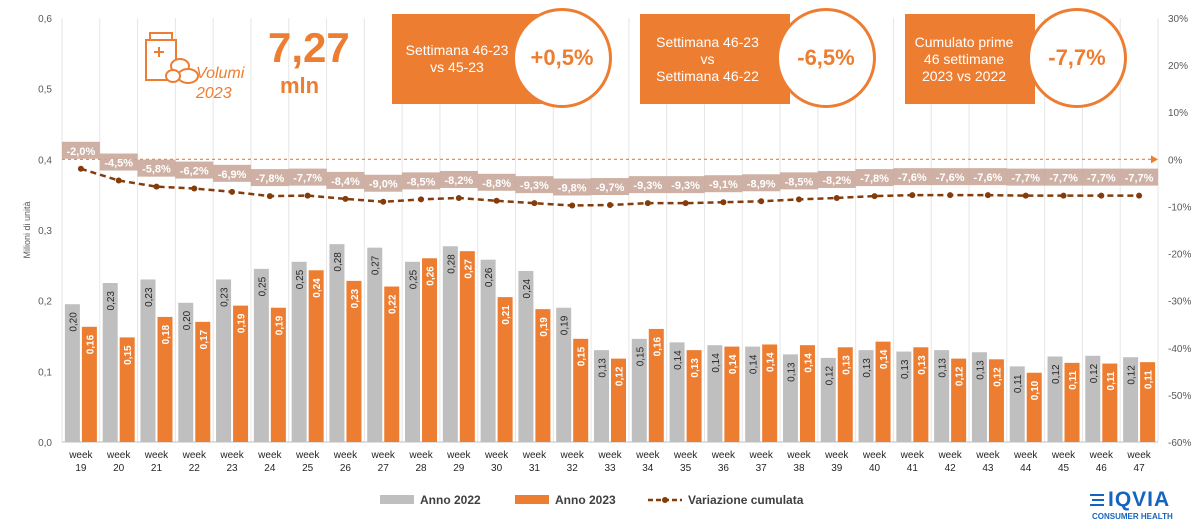 Image resolution: width=1199 pixels, height=522 pixels. What do you see at coordinates (620, 376) in the screenshot?
I see `bar-2023-label: 0,12` at bounding box center [620, 376].